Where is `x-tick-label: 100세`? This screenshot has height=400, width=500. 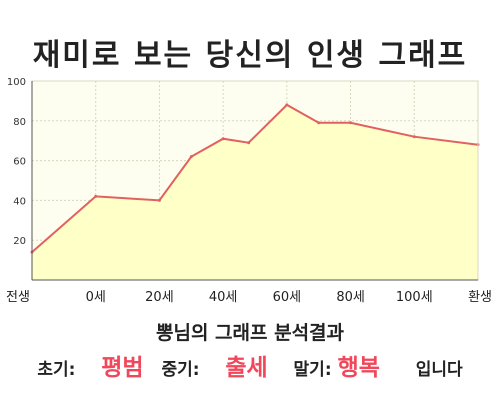
x-tick-label: 100세 is located at coordinates (414, 297).